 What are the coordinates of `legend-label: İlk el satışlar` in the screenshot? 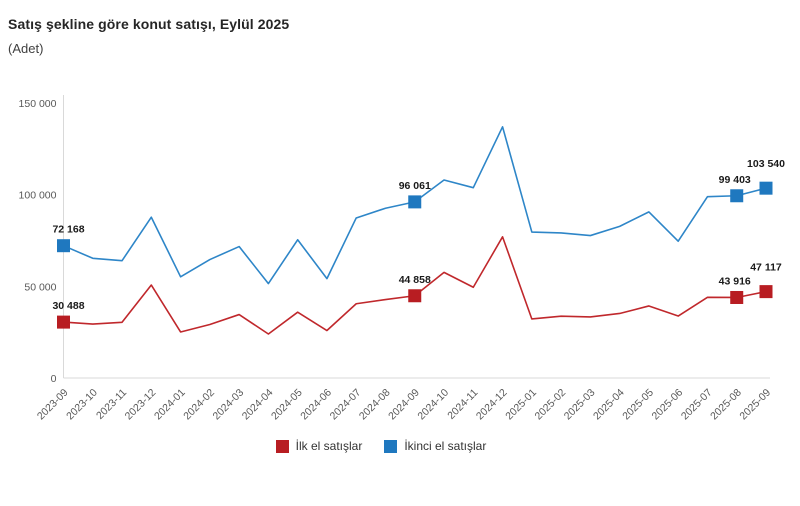 It's located at (329, 446).